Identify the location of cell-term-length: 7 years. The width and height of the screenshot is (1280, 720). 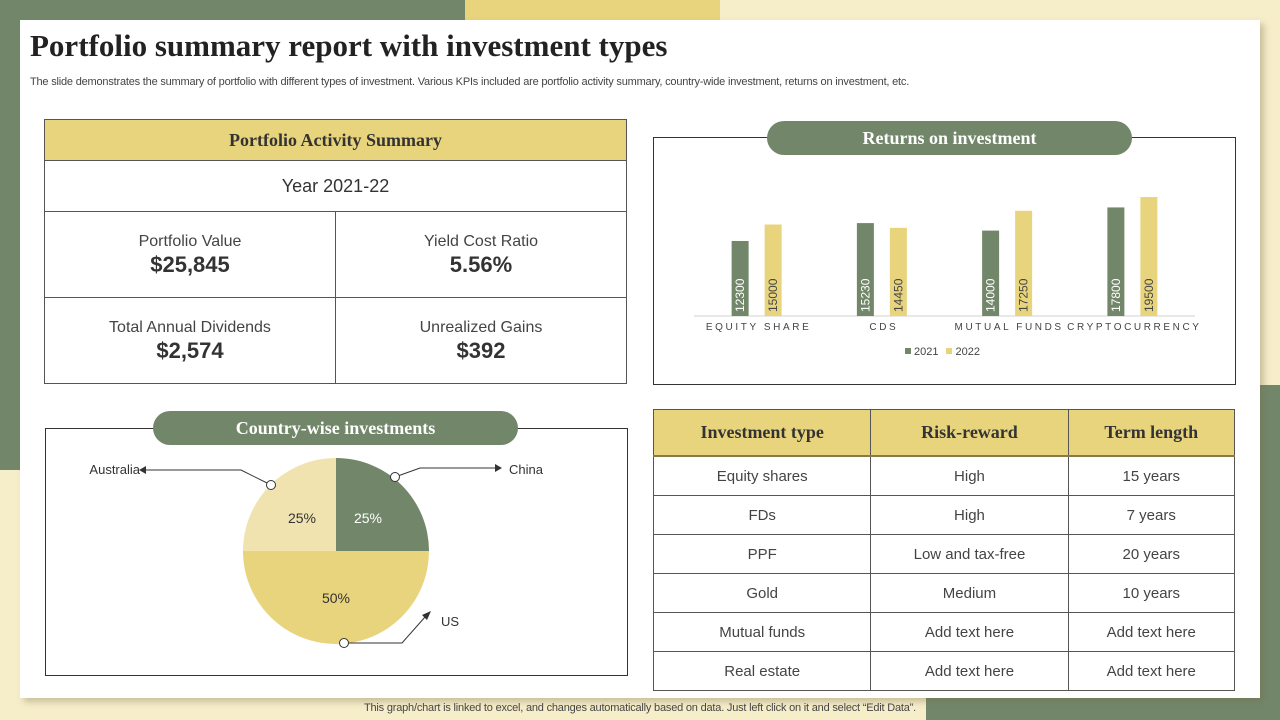
(1151, 515).